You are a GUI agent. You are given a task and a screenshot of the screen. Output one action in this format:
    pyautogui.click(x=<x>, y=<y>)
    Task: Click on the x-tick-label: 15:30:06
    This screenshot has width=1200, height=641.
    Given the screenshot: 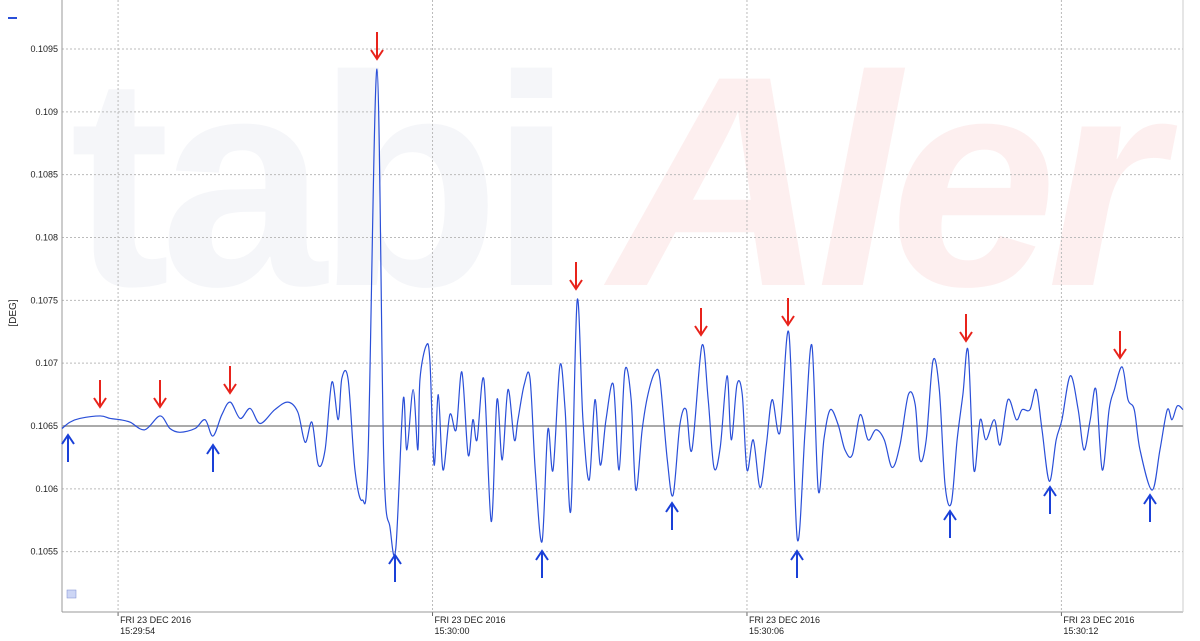 What is the action you would take?
    pyautogui.click(x=766, y=631)
    